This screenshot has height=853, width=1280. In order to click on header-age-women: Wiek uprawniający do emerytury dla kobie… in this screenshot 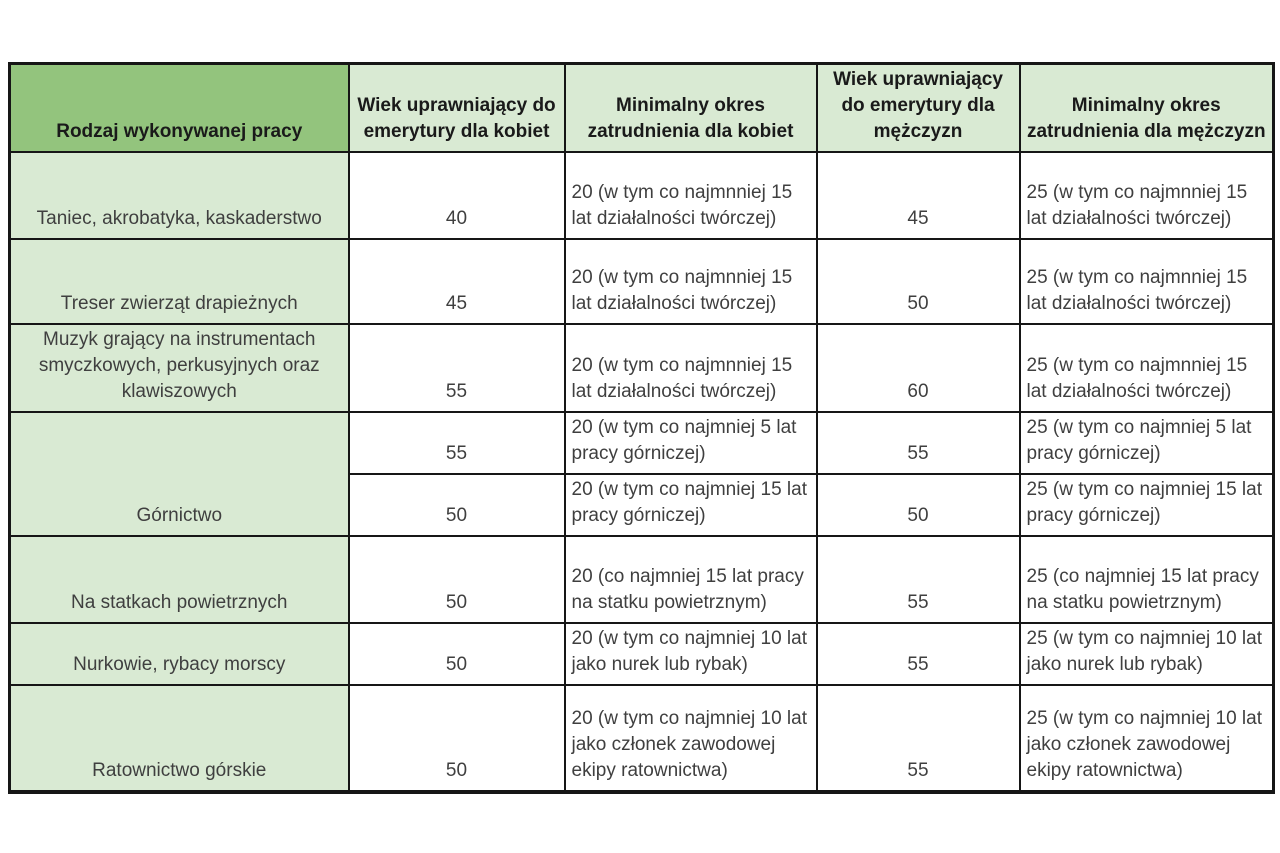, I will do `click(456, 107)`.